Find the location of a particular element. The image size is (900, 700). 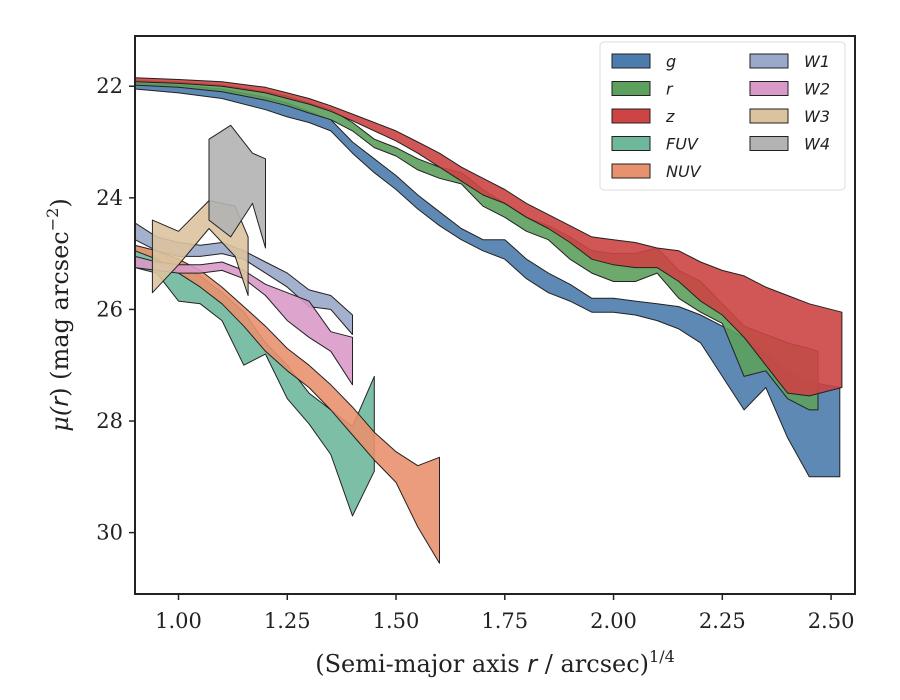

x-axis-label-sup: 1/4 is located at coordinates (662, 656).